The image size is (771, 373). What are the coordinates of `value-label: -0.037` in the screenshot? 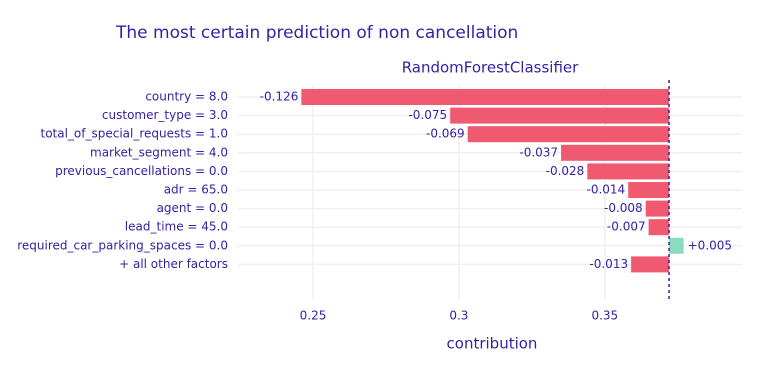 It's located at (538, 152).